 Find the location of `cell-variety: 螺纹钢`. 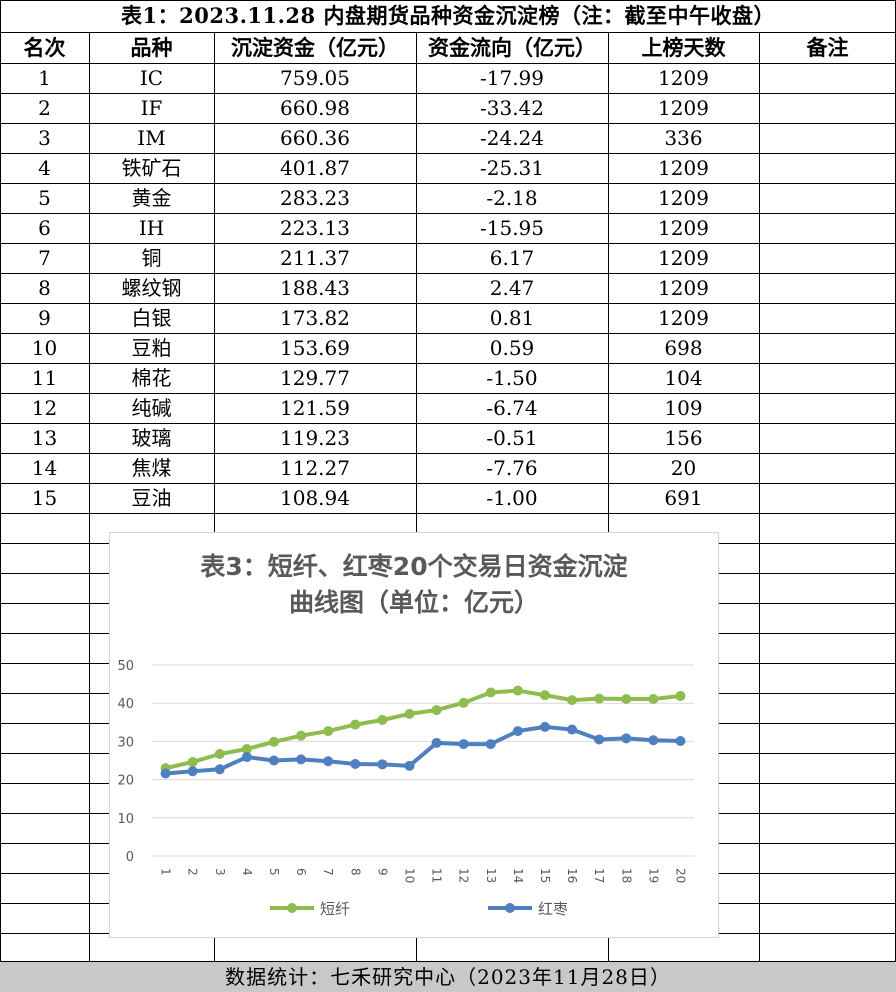

cell-variety: 螺纹钢 is located at coordinates (151, 288).